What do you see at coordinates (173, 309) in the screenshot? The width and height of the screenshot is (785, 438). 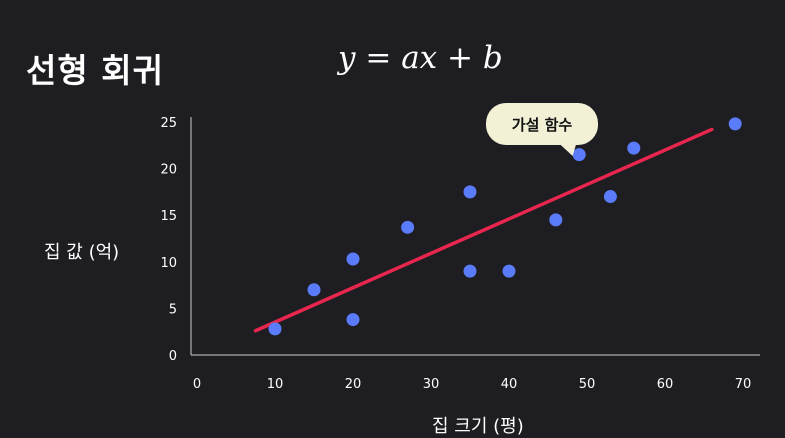 I see `y-tick-label: 5` at bounding box center [173, 309].